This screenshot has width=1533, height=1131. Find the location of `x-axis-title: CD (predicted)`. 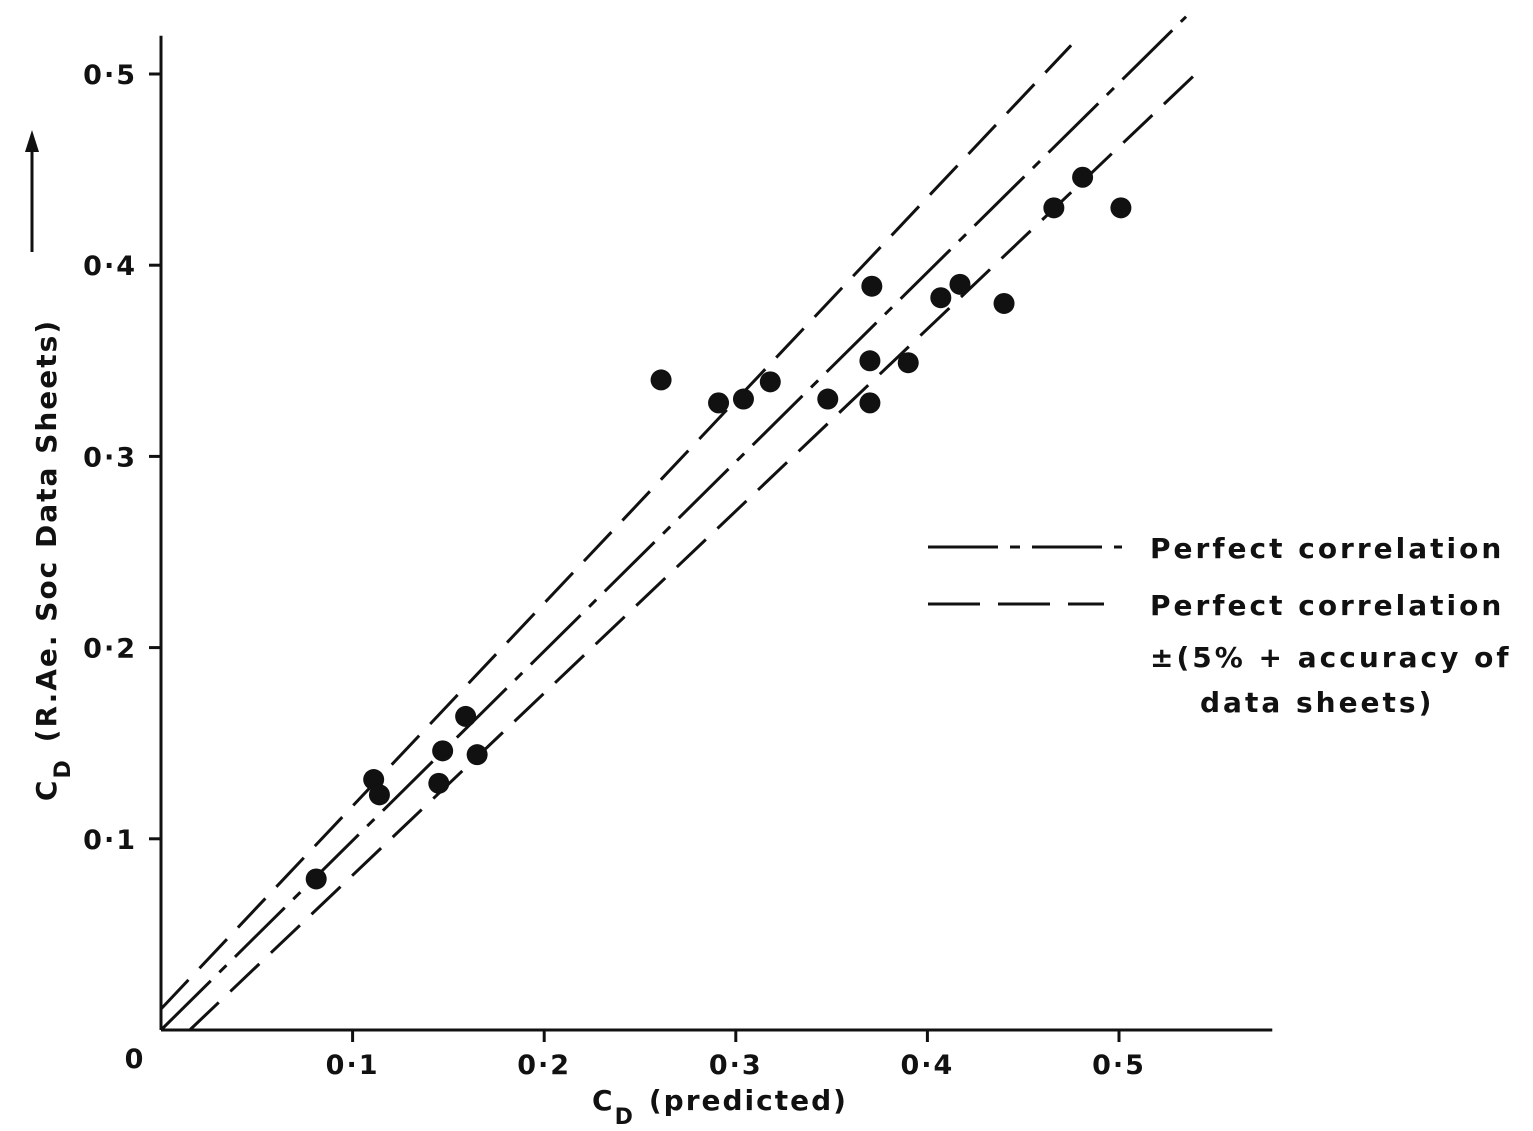

x-axis-title: CD (predicted) is located at coordinates (720, 1107).